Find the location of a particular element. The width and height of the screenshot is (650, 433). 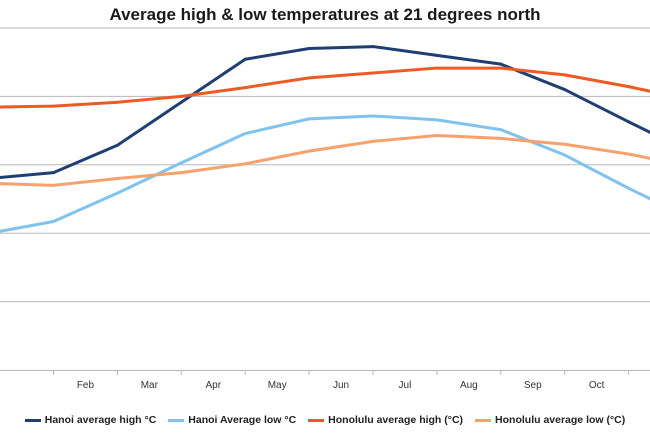

legend-entry-4: Honolulu average low (°C) is located at coordinates (550, 420).